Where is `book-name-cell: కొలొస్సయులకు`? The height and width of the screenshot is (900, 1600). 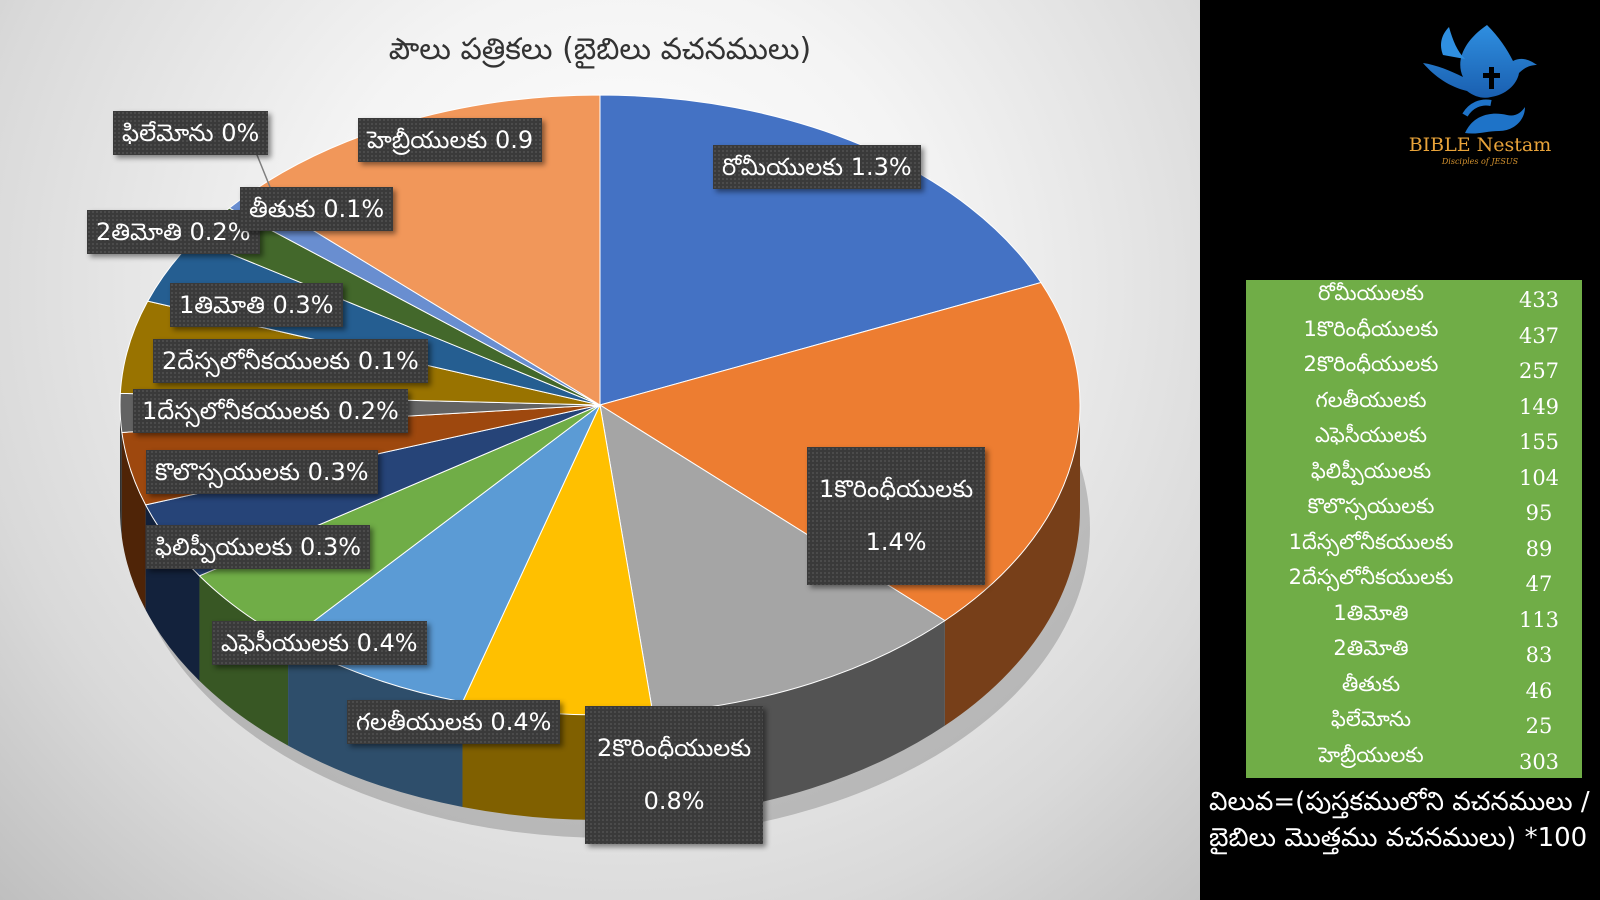
book-name-cell: కొలొస్సయులకు is located at coordinates (1371, 506).